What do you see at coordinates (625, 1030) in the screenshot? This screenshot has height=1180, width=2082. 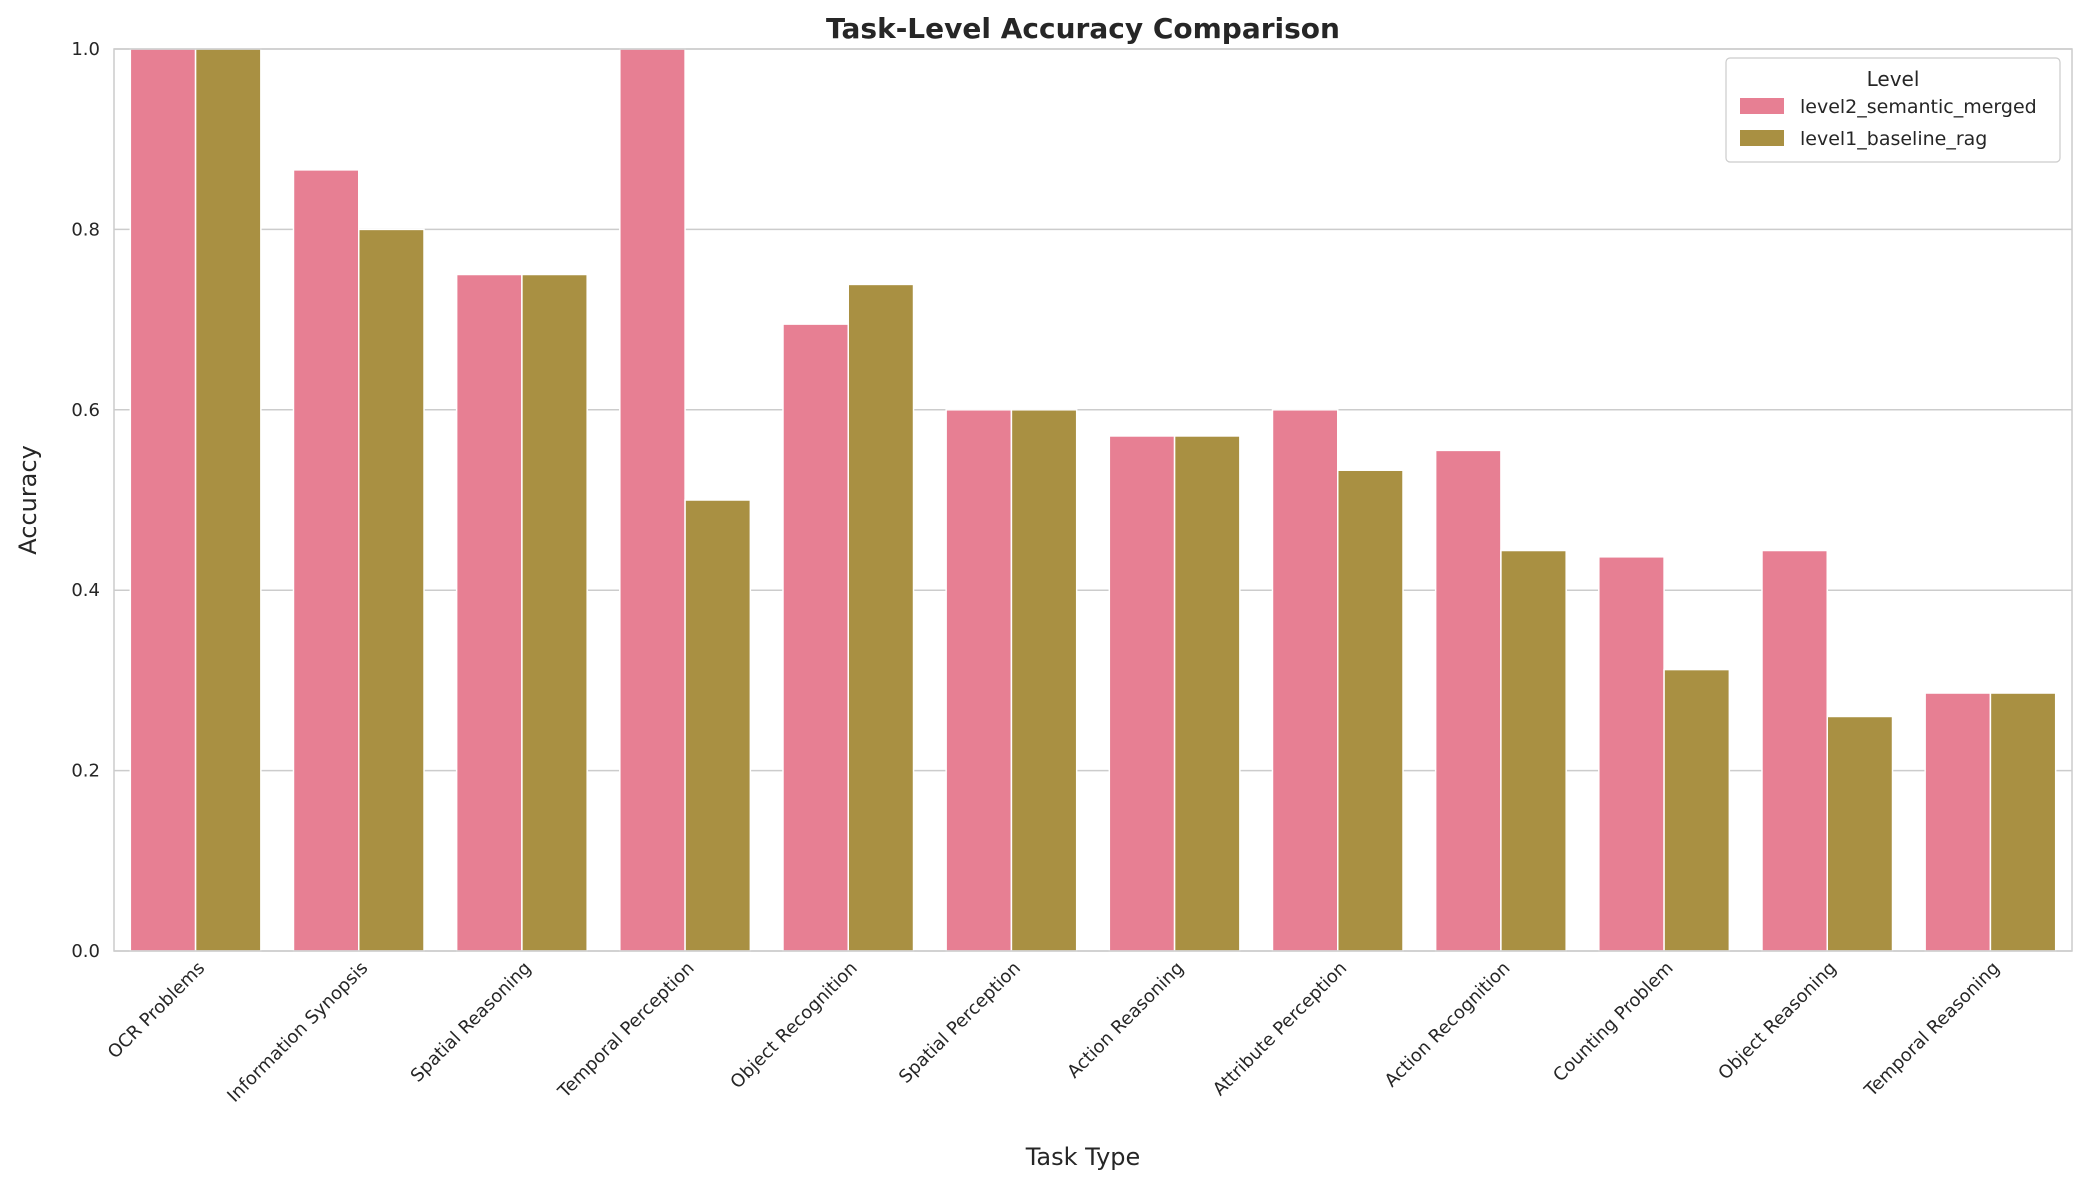 I see `x-tick-label: Temporal Perception` at bounding box center [625, 1030].